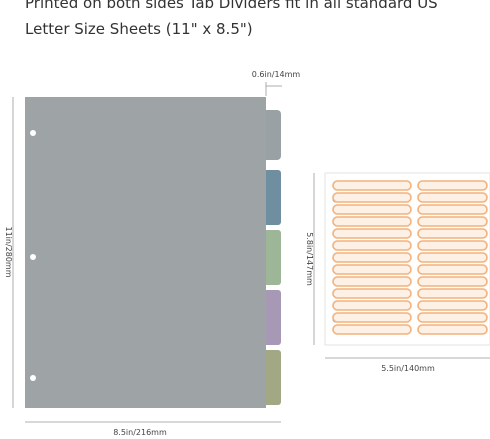 The width and height of the screenshot is (490, 439). Describe the element at coordinates (408, 368) in the screenshot. I see `dimension-label: 5.5in/140mm` at that location.